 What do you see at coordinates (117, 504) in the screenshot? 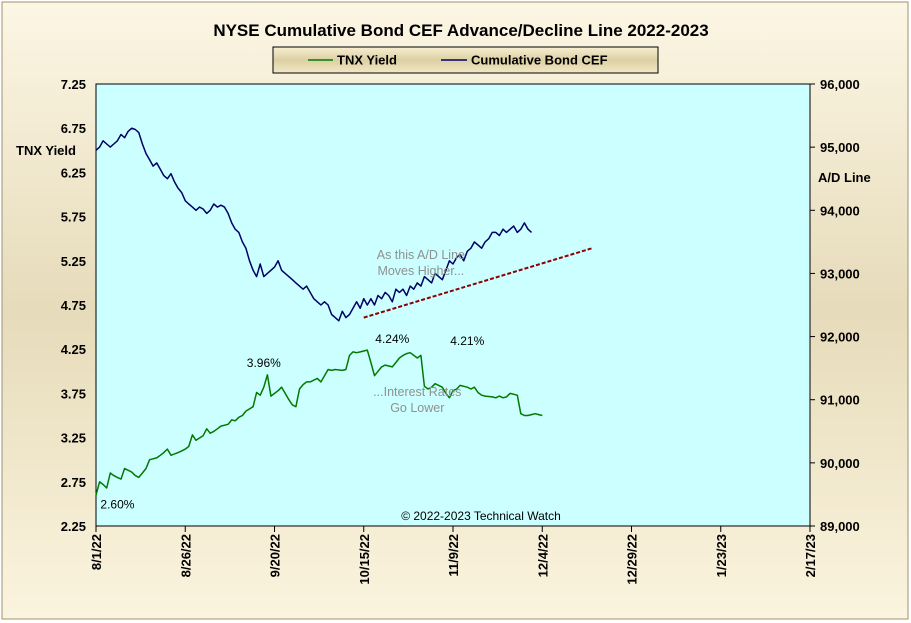
I see `annotation-low-label: 2.60%` at bounding box center [117, 504].